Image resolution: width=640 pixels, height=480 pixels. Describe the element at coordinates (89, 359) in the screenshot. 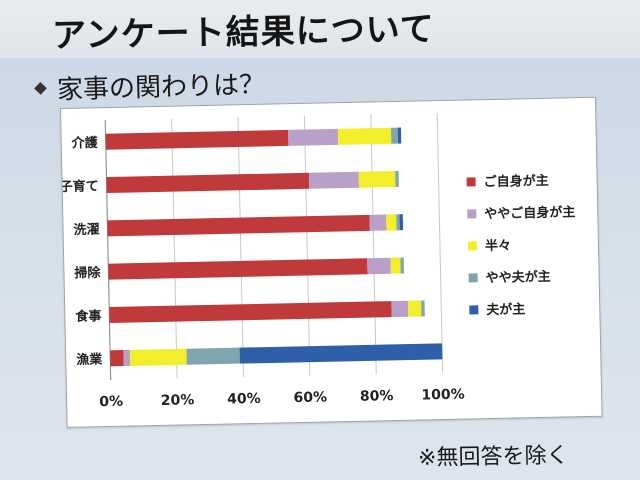

I see `category-label: 漁業` at that location.